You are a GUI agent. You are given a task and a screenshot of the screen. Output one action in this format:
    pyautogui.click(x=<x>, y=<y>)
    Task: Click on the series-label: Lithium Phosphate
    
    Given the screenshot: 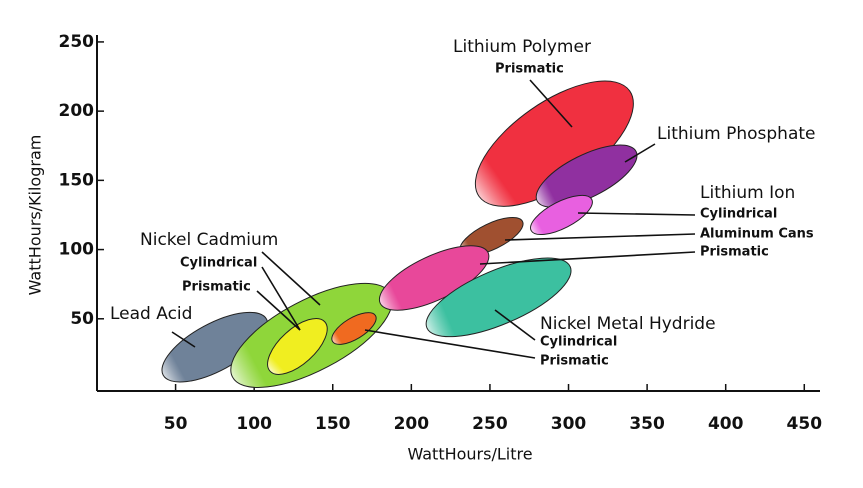 What is the action you would take?
    pyautogui.click(x=736, y=134)
    